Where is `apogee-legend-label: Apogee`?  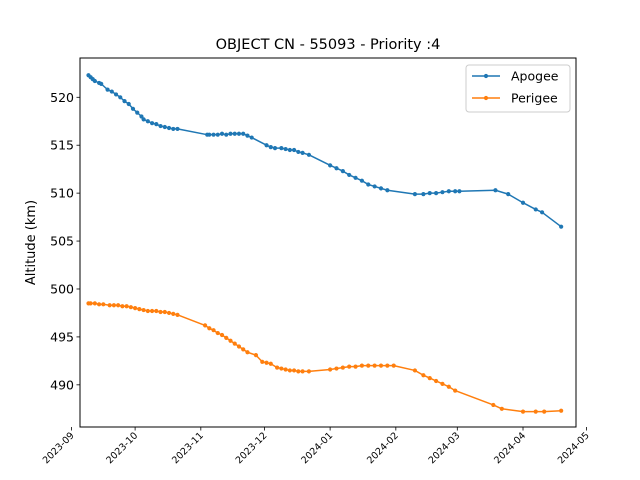 apogee-legend-label: Apogee is located at coordinates (535, 76).